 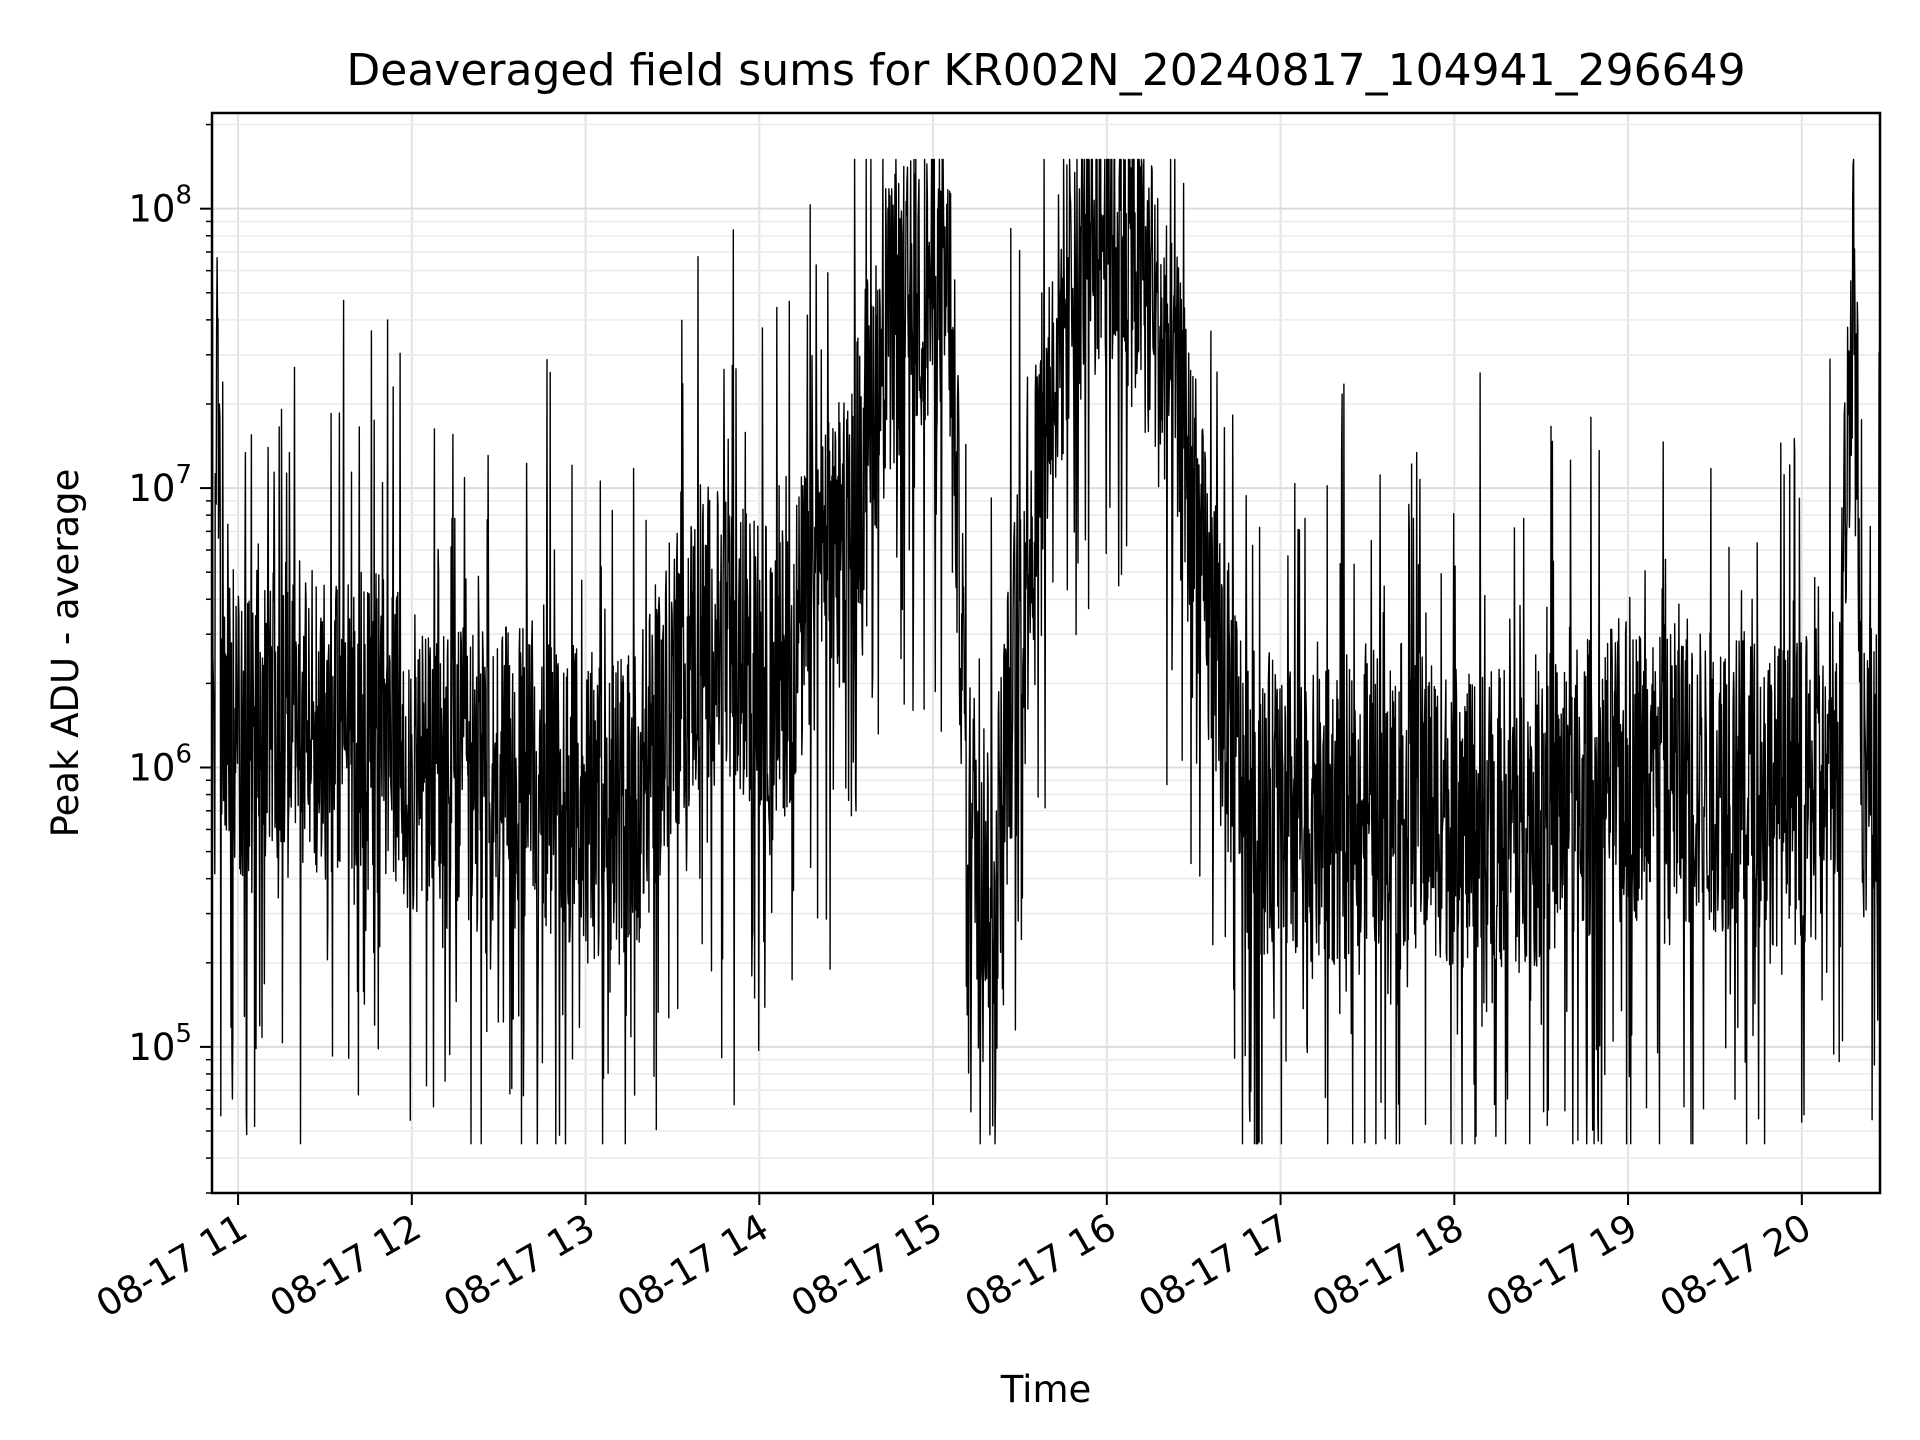 What do you see at coordinates (160, 206) in the screenshot?
I see `y-tick-label: 10⁸` at bounding box center [160, 206].